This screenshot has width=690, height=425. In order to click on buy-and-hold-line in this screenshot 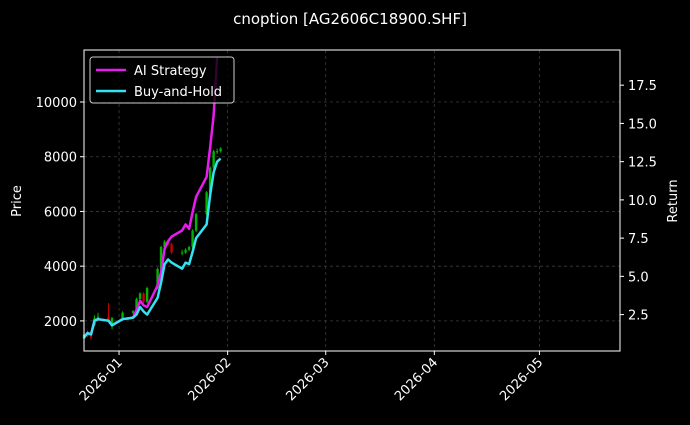, I will do `click(153, 248)`.